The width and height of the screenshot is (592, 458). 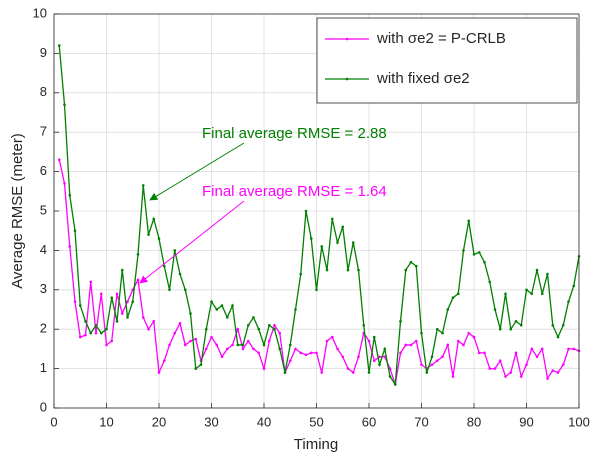 What do you see at coordinates (526, 421) in the screenshot?
I see `x-tick-label: 90` at bounding box center [526, 421].